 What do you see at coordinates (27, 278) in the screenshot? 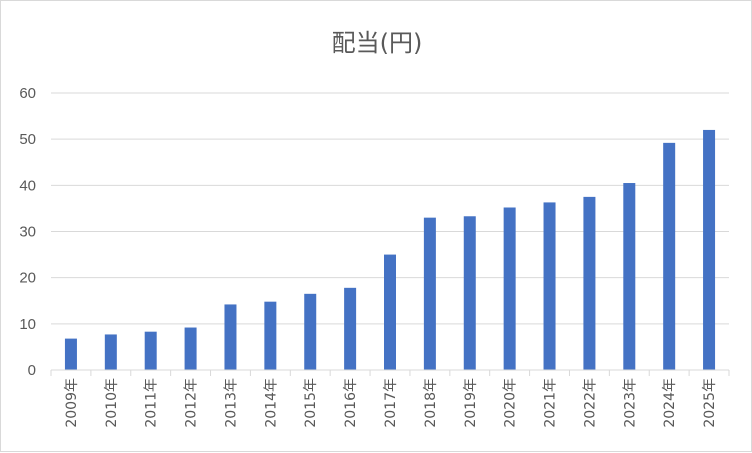
I see `y-tick-label: 20` at bounding box center [27, 278].